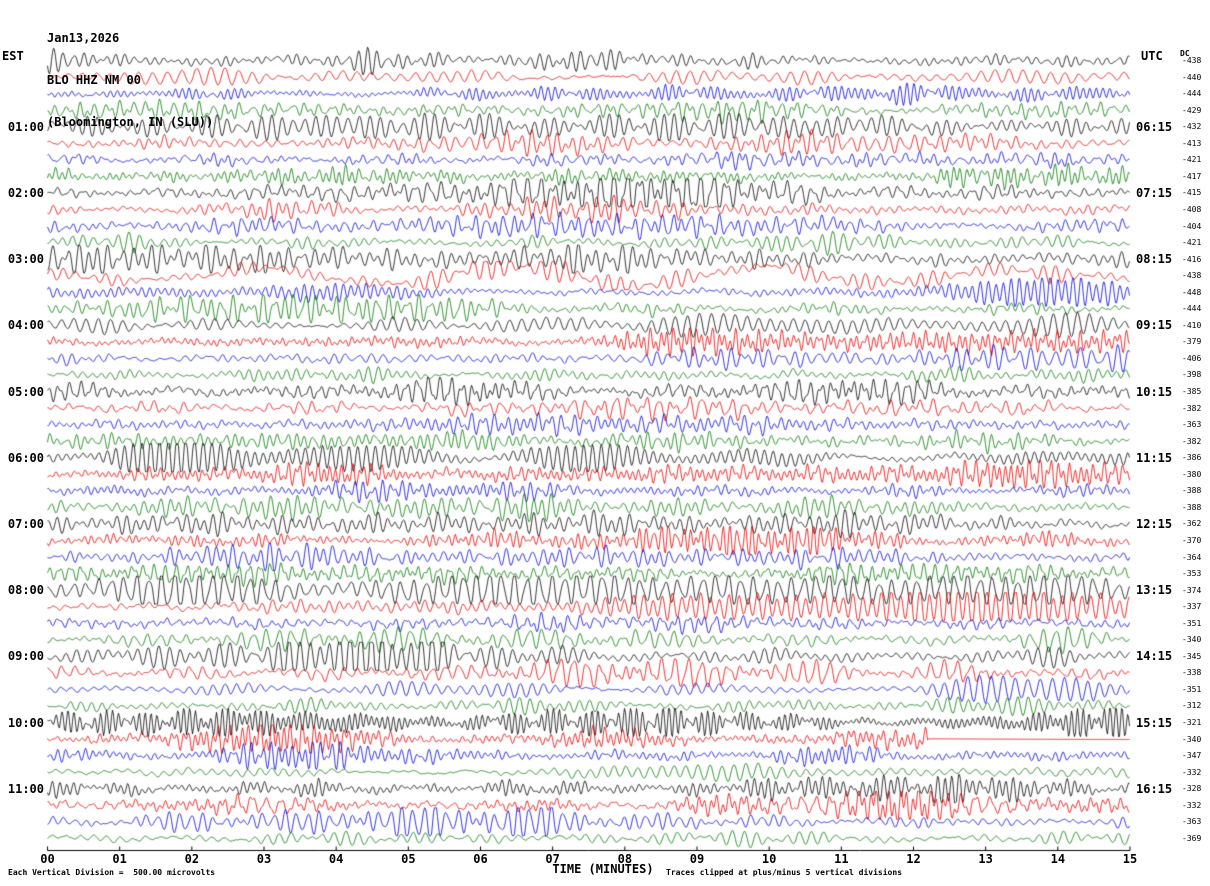 The width and height of the screenshot is (1210, 886). What do you see at coordinates (25, 325) in the screenshot?
I see `est-hour-label: 04:00` at bounding box center [25, 325].